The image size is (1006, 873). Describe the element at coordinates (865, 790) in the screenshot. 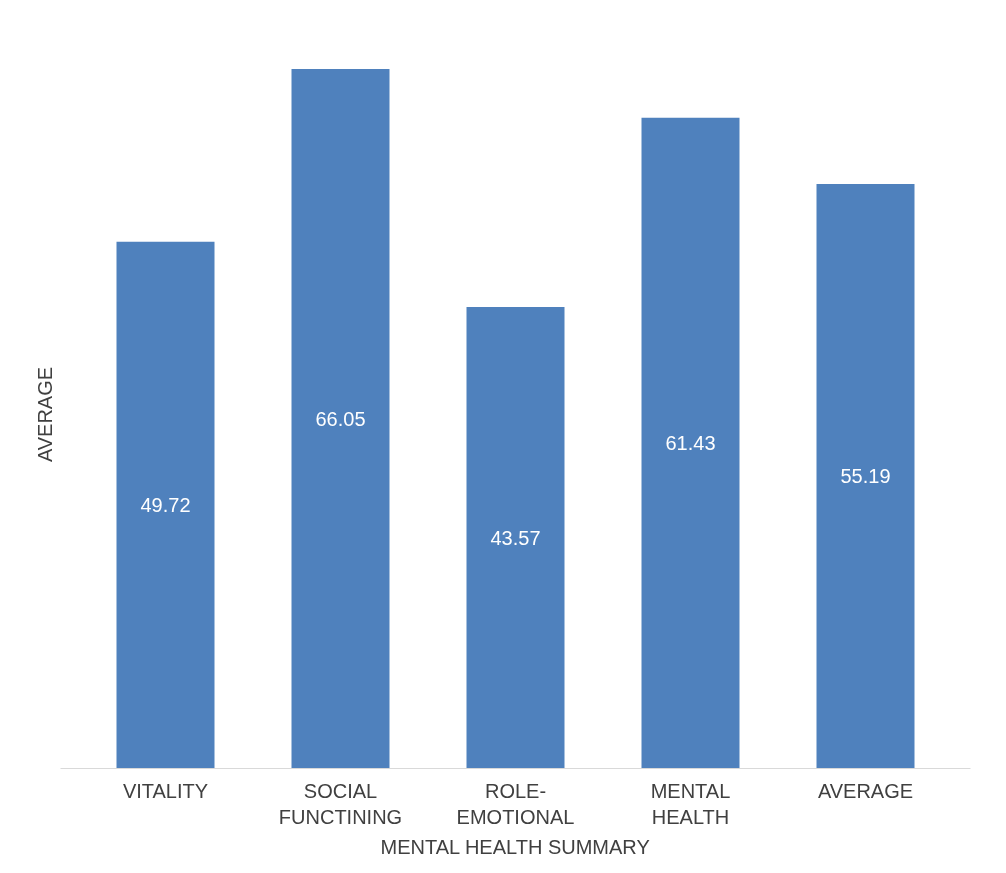

I see `x-tick-label: AVERAGE` at that location.